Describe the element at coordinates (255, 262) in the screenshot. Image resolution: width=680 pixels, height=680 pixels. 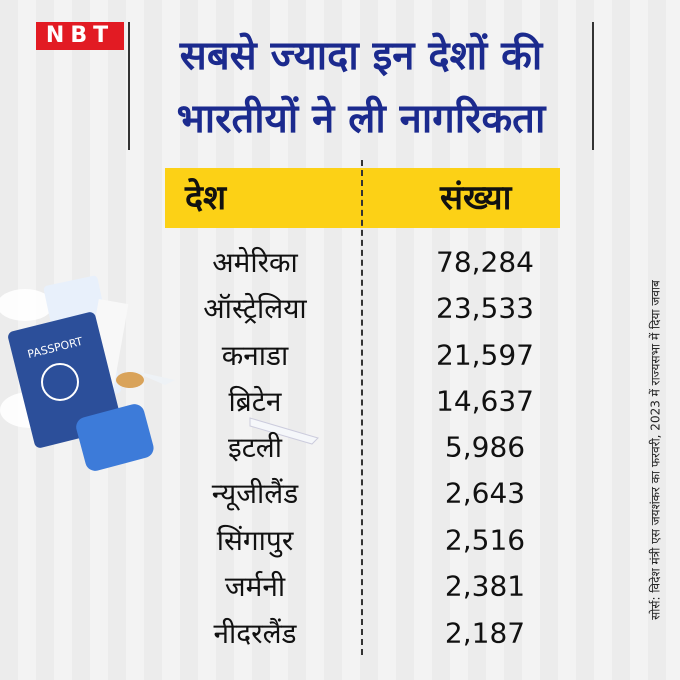
I see `country-cell: अमेरिका` at that location.